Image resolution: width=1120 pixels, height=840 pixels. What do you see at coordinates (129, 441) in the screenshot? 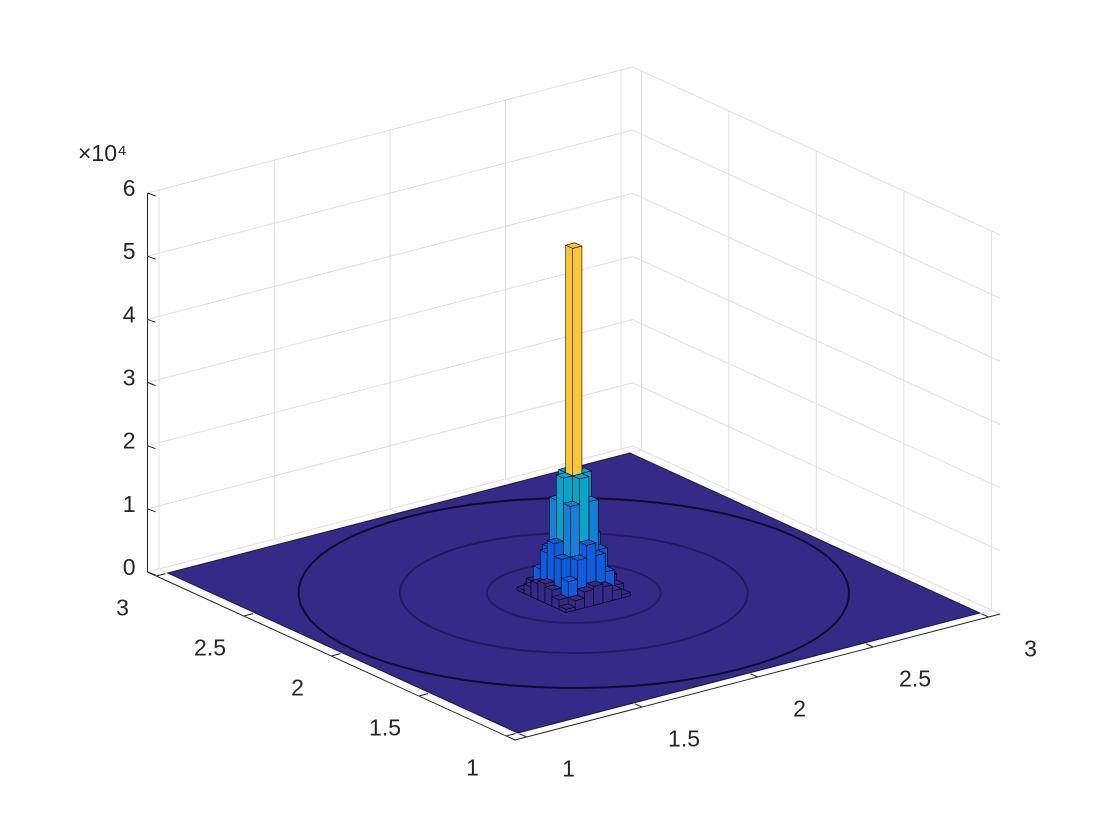
I see `z-tick-label: 2` at bounding box center [129, 441].